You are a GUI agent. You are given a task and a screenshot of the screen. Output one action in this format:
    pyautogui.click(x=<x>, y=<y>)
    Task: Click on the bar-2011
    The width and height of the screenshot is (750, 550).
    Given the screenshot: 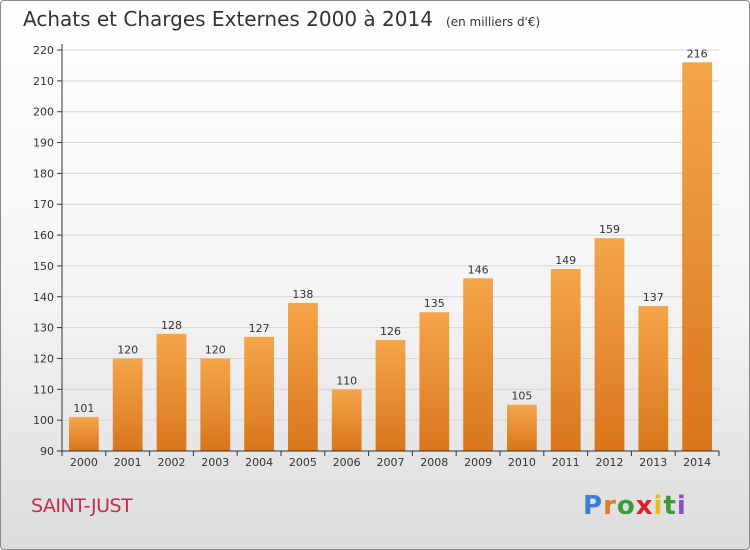 What is the action you would take?
    pyautogui.click(x=565, y=360)
    